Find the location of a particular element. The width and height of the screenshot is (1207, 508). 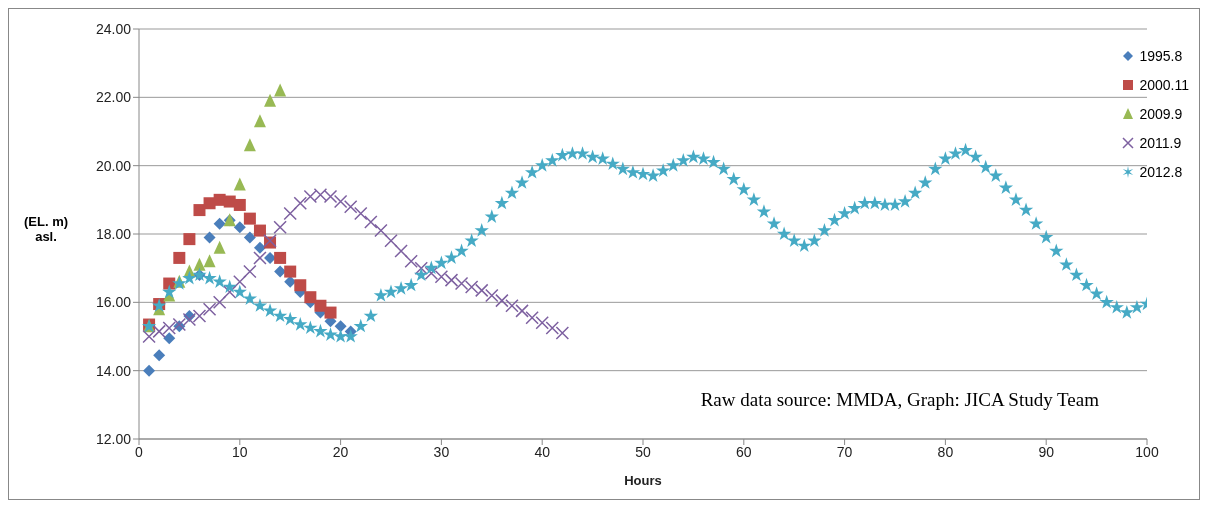

x-tick-label: 0 is located at coordinates (139, 451).